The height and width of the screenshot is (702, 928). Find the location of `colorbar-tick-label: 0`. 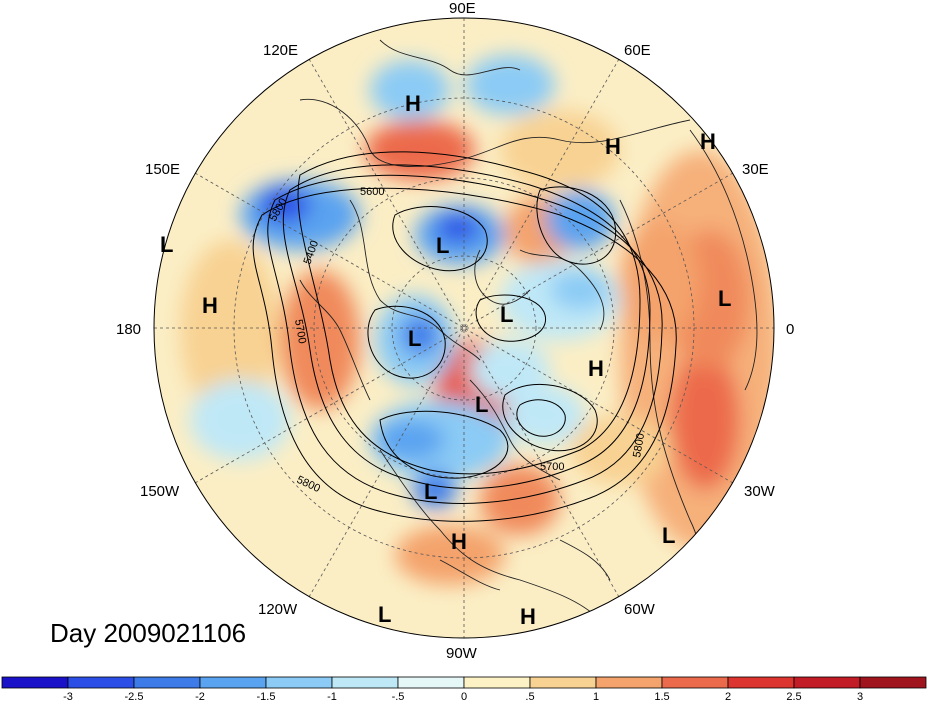

colorbar-tick-label: 0 is located at coordinates (464, 696).